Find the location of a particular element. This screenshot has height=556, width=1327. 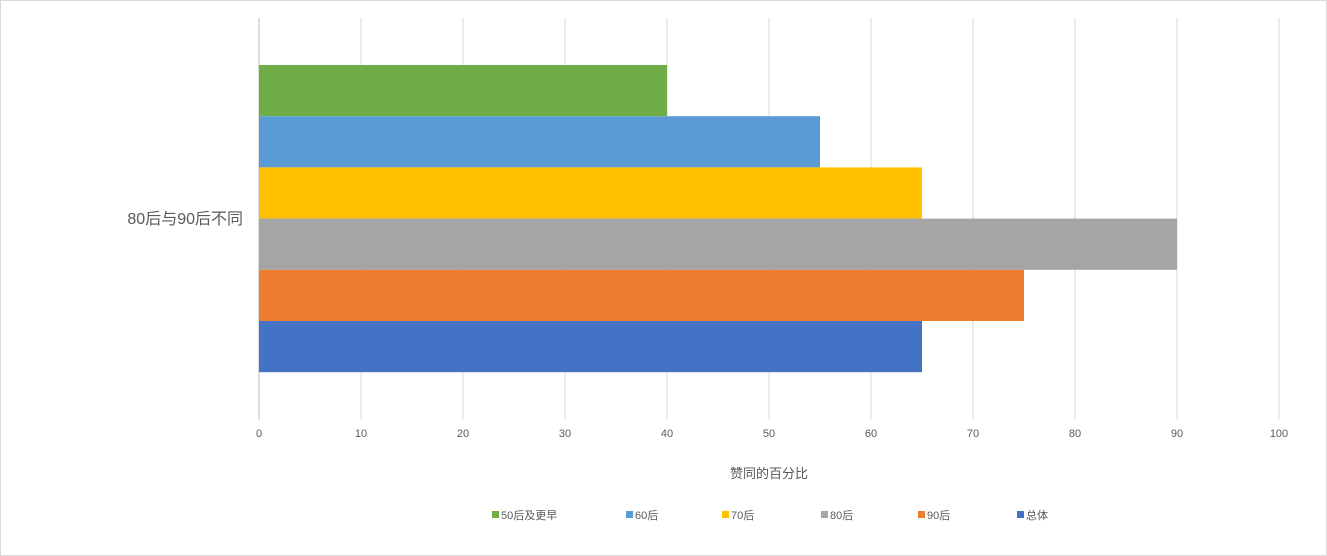

x-tick-label: 0 is located at coordinates (259, 434).